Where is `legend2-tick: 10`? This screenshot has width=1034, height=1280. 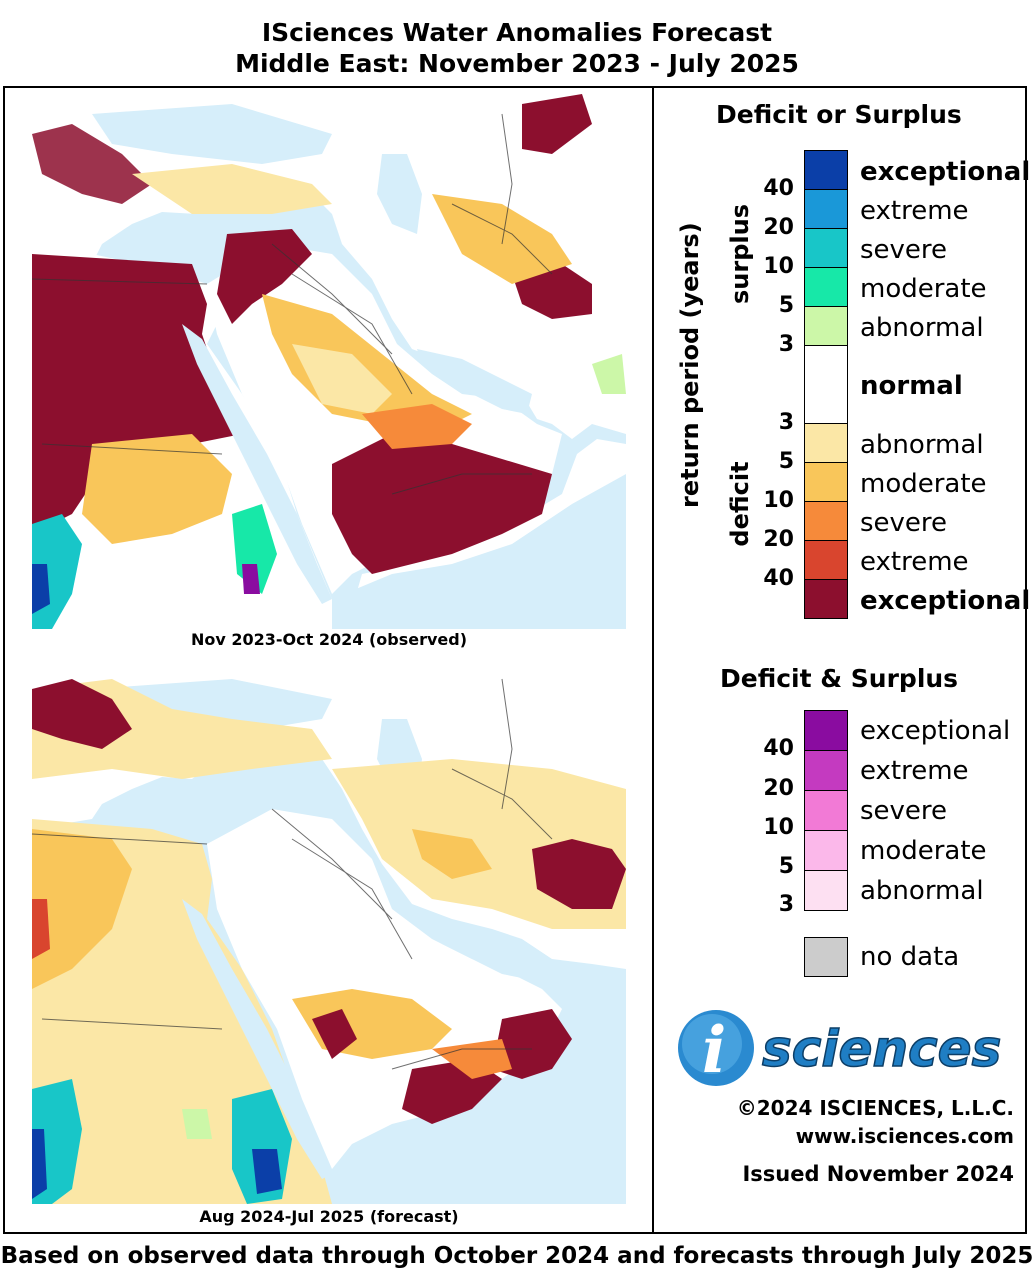
legend2-tick: 10 is located at coordinates (778, 827).